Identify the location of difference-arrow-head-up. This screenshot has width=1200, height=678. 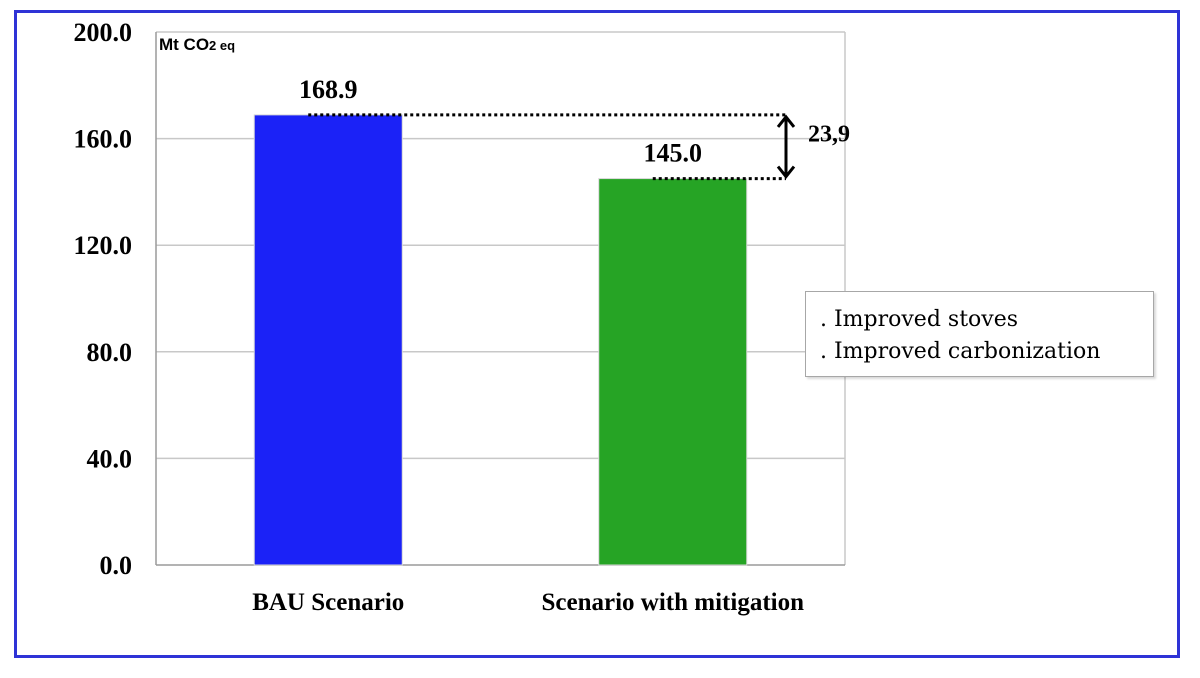
(786, 121).